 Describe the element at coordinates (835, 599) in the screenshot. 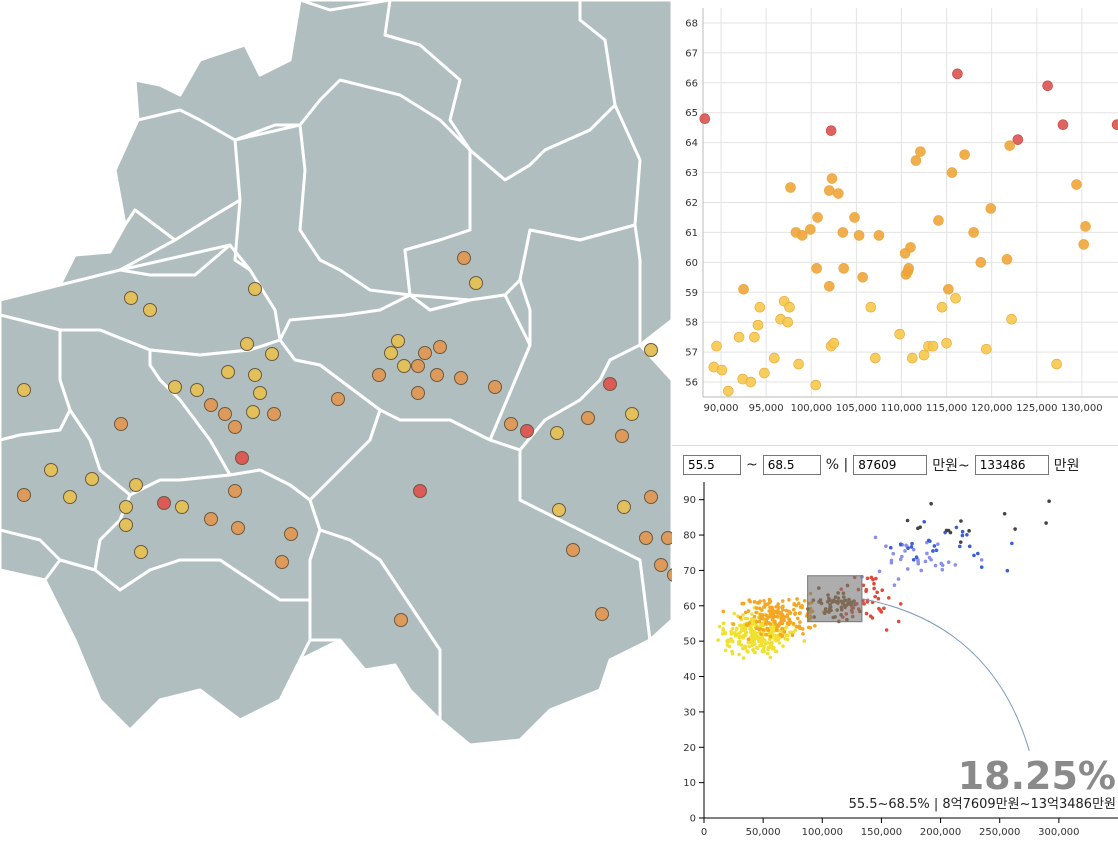

I see `selection-box` at that location.